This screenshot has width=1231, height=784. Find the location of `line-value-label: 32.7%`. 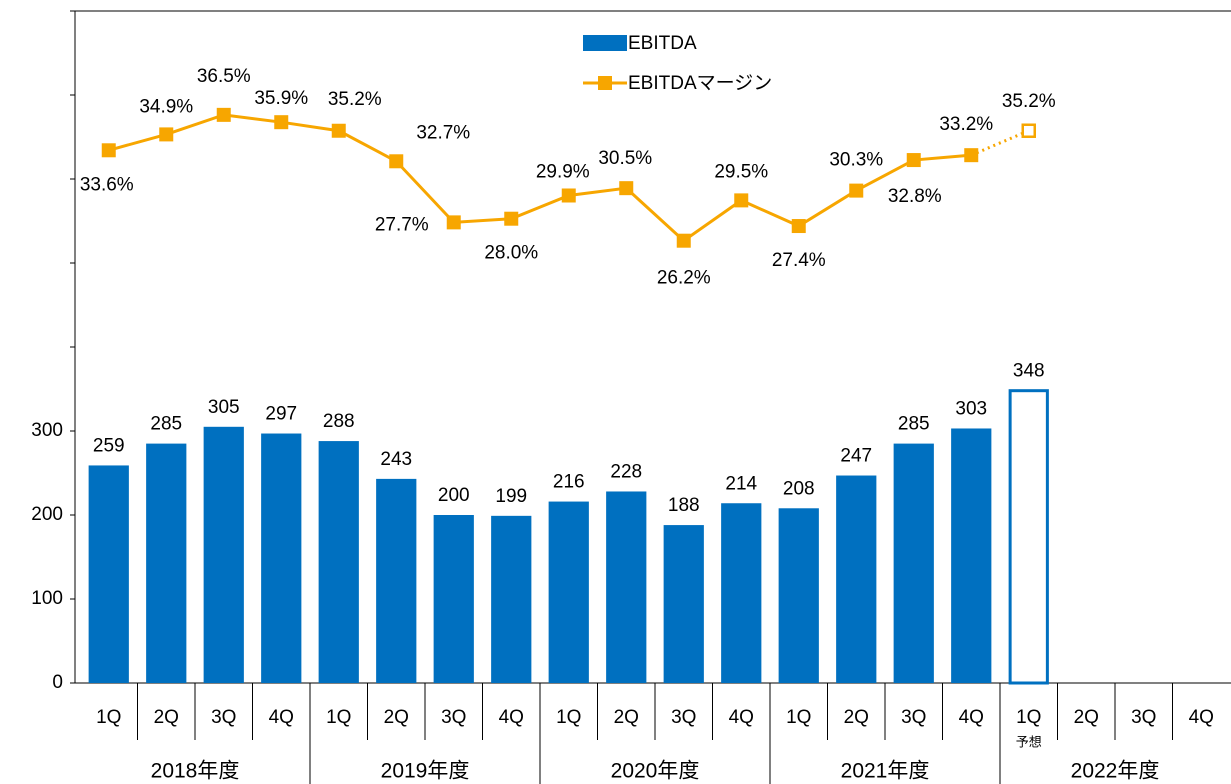

line-value-label: 32.7% is located at coordinates (443, 132).